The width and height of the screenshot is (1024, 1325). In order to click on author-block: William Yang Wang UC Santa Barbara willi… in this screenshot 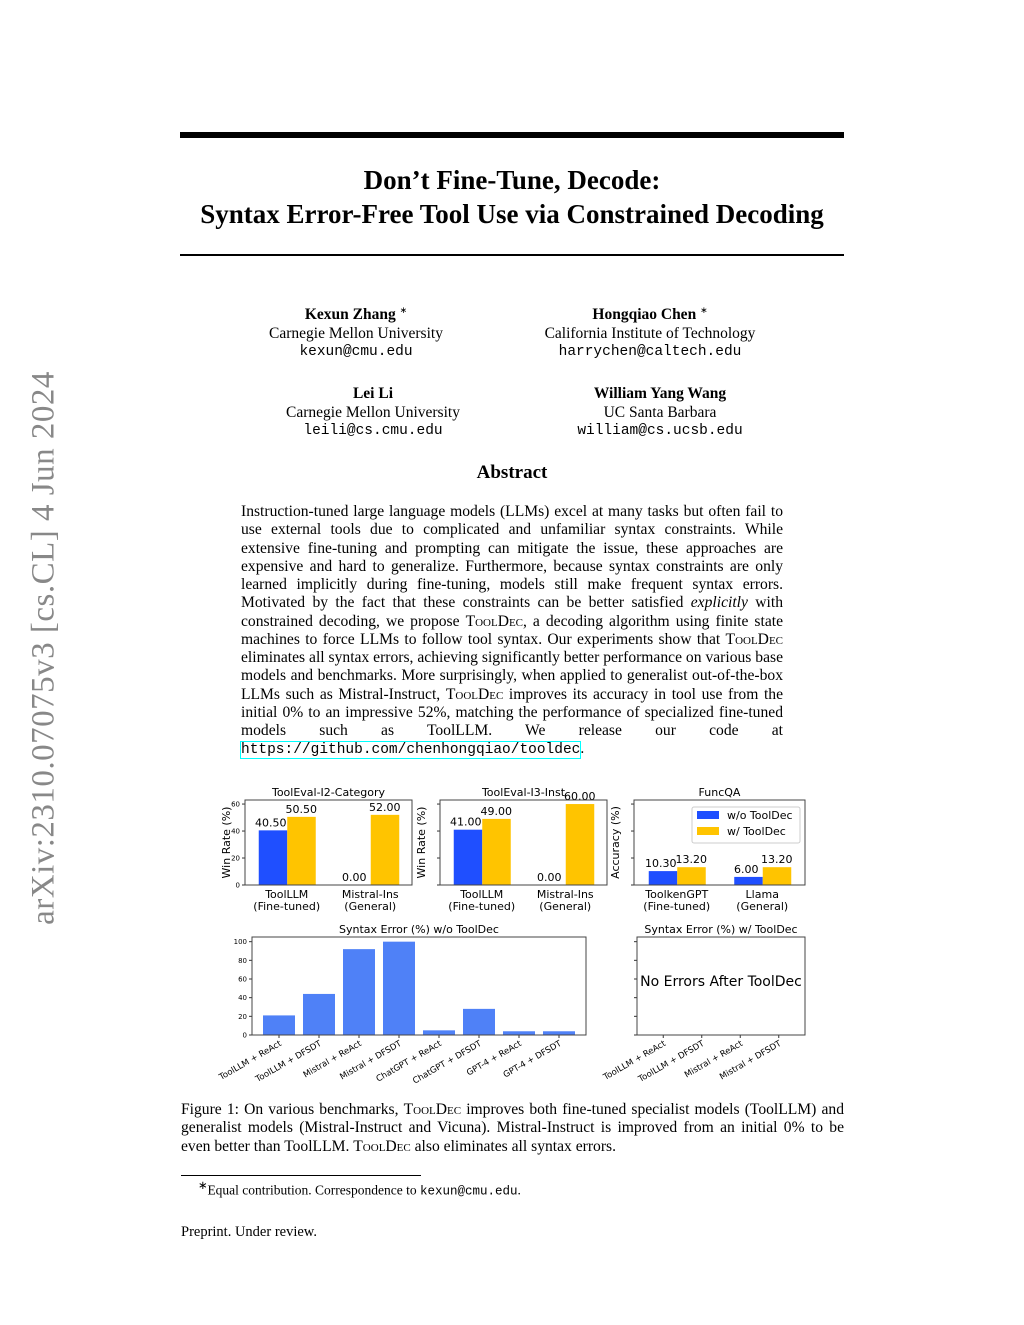, I will do `click(660, 413)`.